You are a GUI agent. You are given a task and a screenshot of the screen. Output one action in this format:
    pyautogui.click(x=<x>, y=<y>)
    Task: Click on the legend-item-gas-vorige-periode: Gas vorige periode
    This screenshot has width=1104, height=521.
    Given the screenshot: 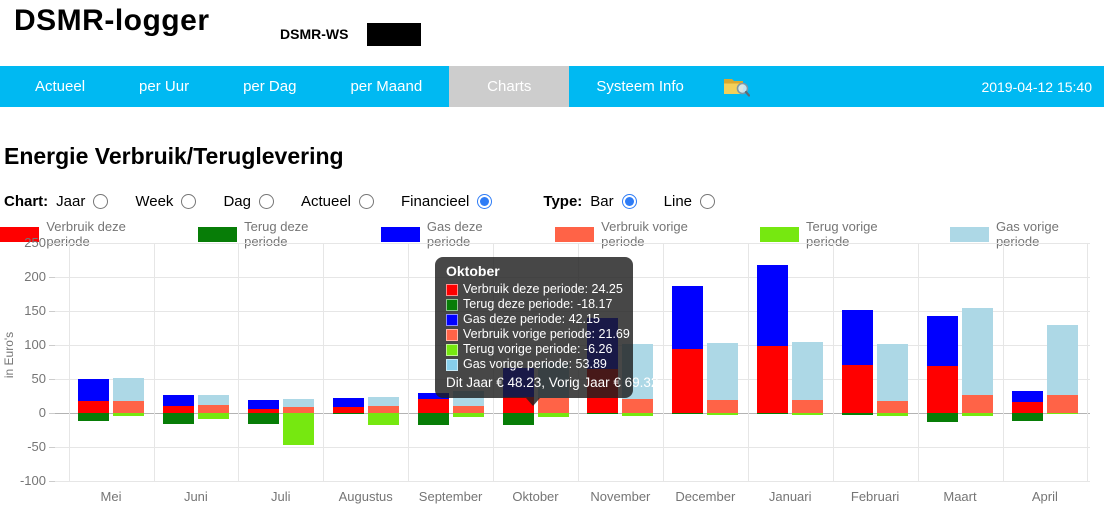 What is the action you would take?
    pyautogui.click(x=1026, y=234)
    